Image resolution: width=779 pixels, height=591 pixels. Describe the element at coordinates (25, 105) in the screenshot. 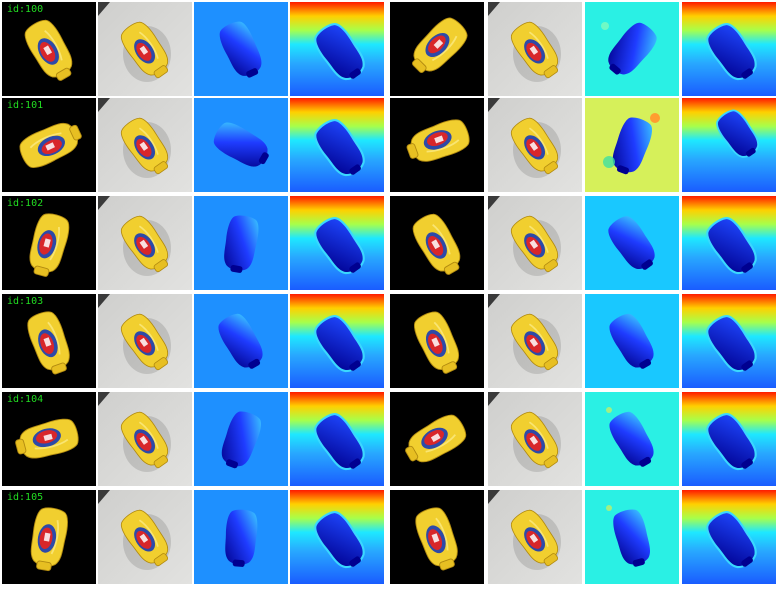

I see `sample-id-label: id:101` at that location.